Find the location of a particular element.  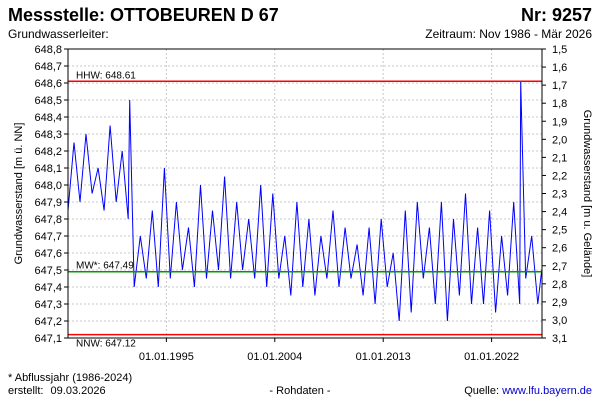

y-tick-label-right: 2,1 is located at coordinates (559, 158).